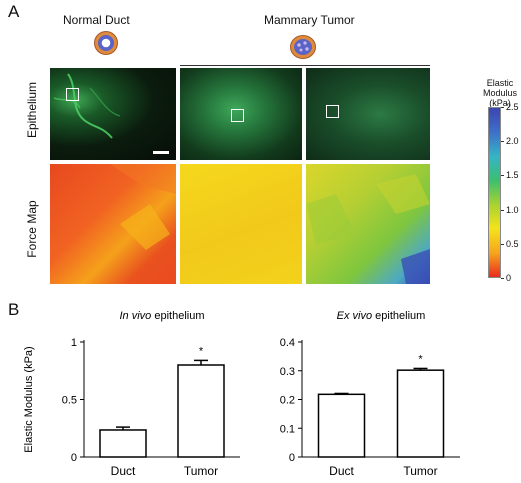 This screenshot has height=483, width=521. I want to click on y-tick-label: 0.4, so click(287, 343).